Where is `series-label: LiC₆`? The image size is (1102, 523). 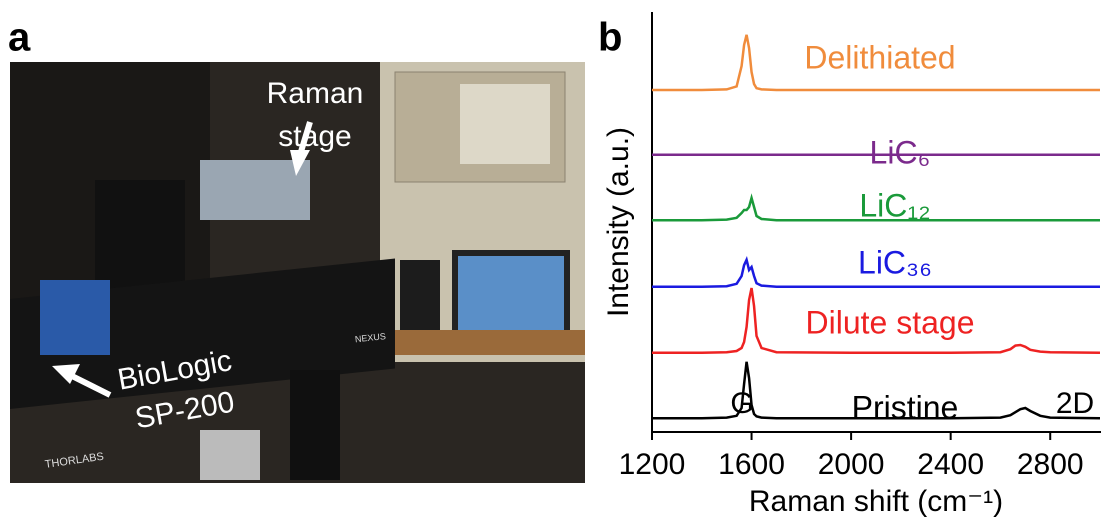
series-label: LiC₆ is located at coordinates (900, 152).